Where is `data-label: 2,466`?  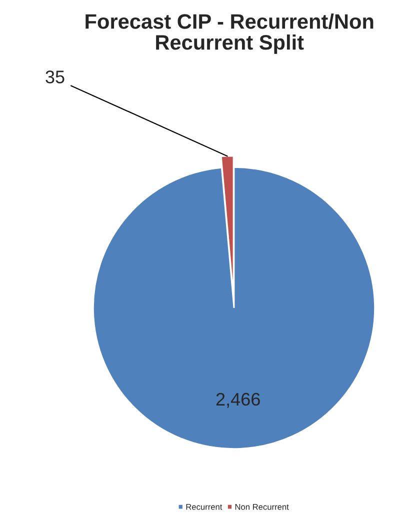
data-label: 2,466 is located at coordinates (238, 400).